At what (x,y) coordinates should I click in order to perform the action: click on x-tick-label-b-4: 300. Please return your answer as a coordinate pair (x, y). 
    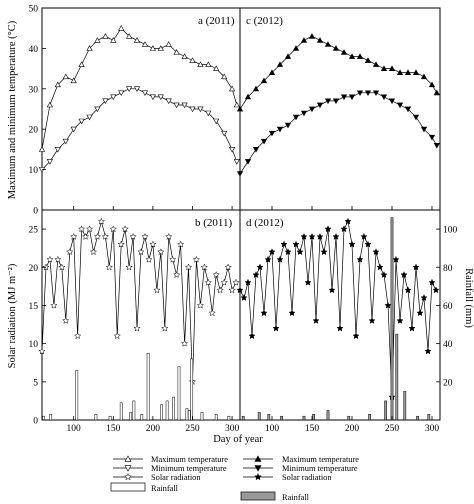
    Looking at the image, I should click on (232, 429).